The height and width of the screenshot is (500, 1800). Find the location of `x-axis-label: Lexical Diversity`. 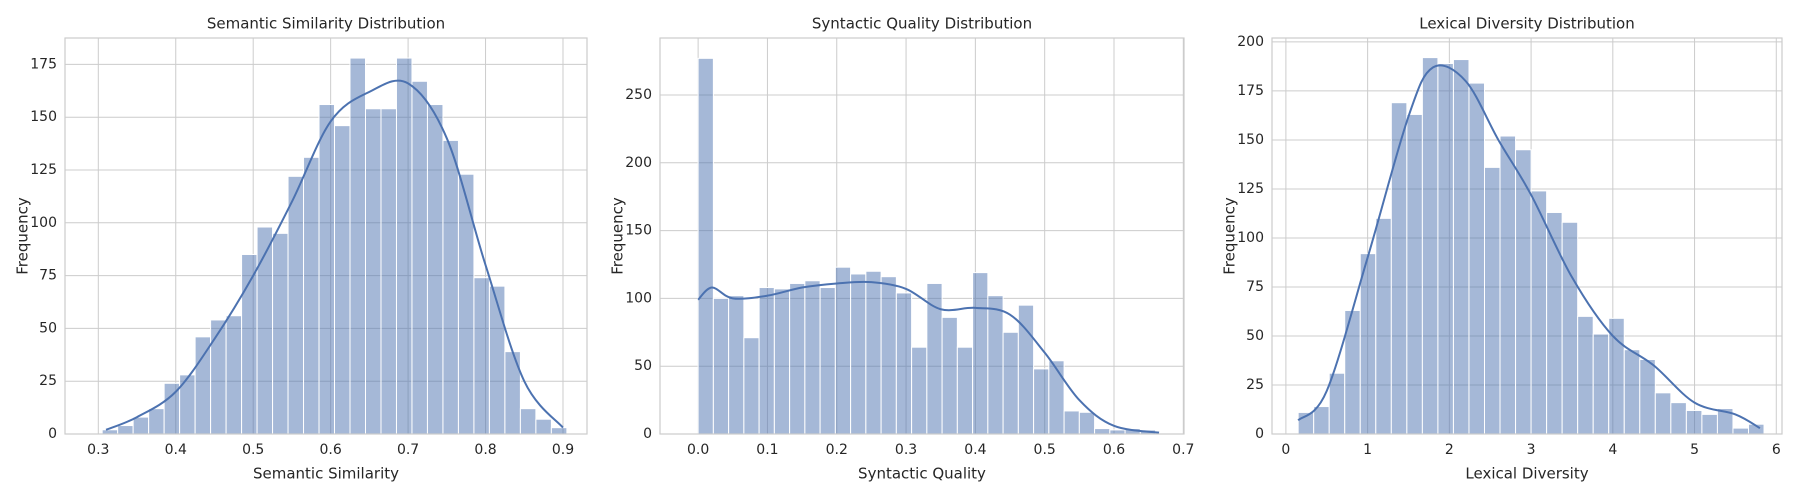

x-axis-label: Lexical Diversity is located at coordinates (1526, 474).